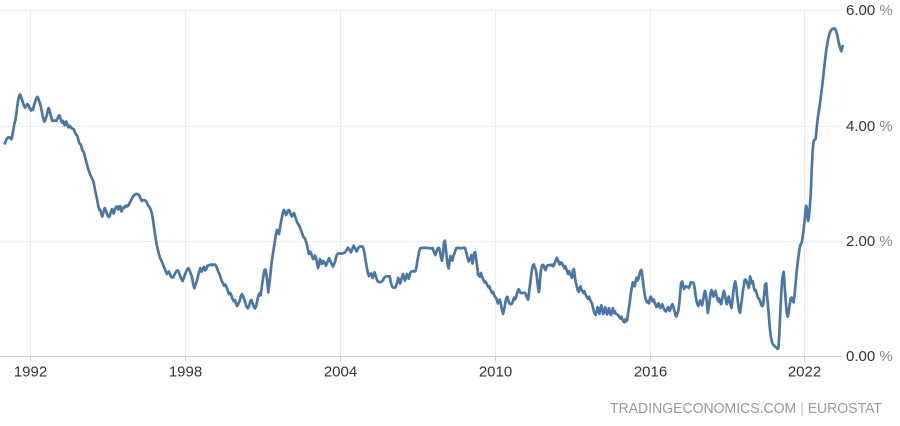  What do you see at coordinates (495, 372) in the screenshot?
I see `svg-text: 2010` at bounding box center [495, 372].